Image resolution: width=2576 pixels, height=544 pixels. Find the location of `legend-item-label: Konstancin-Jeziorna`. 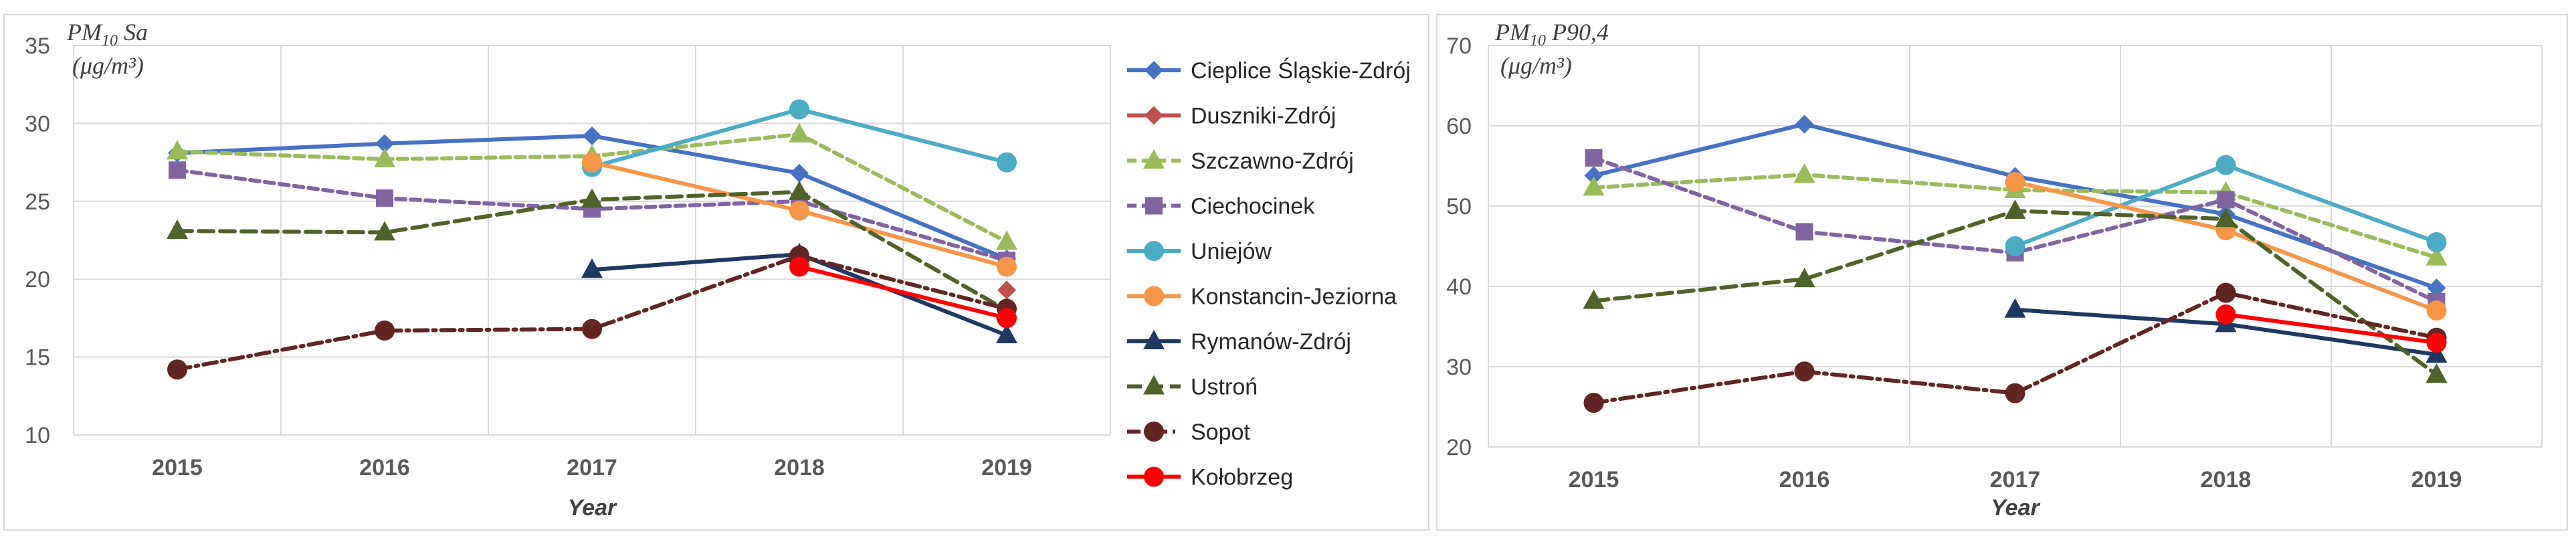

legend-item-label: Konstancin-Jeziorna is located at coordinates (1294, 297).